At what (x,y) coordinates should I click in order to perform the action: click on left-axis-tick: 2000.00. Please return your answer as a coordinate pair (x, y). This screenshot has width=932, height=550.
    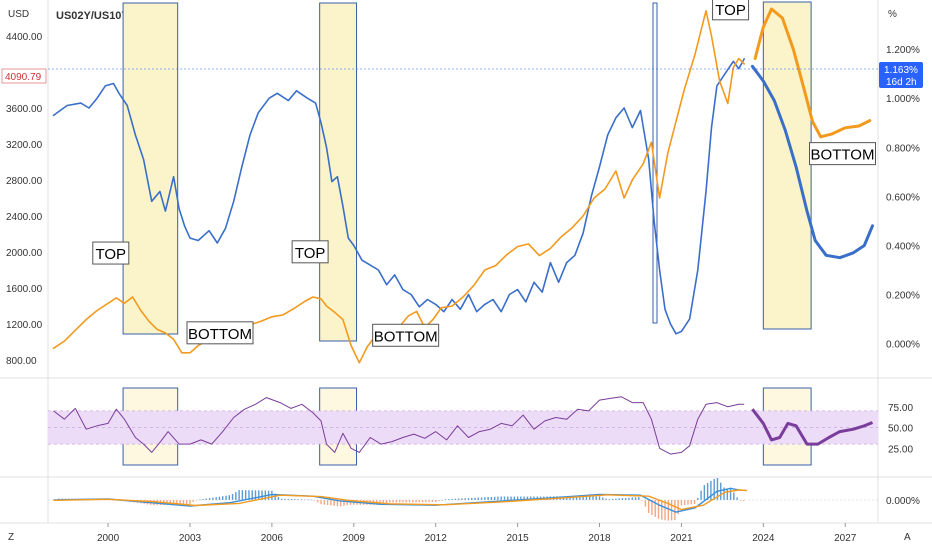
    Looking at the image, I should click on (24, 253).